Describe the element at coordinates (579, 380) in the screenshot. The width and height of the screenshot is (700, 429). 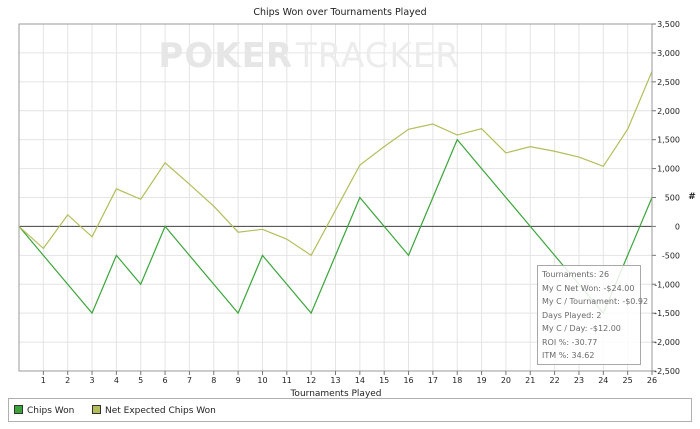
I see `x-tick-label: 23` at that location.